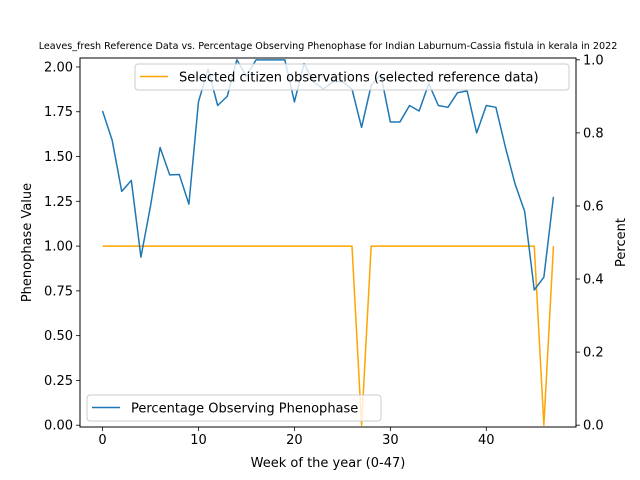 The height and width of the screenshot is (480, 640). What do you see at coordinates (58, 202) in the screenshot?
I see `y-left-tick-label-5: 1.25` at bounding box center [58, 202].